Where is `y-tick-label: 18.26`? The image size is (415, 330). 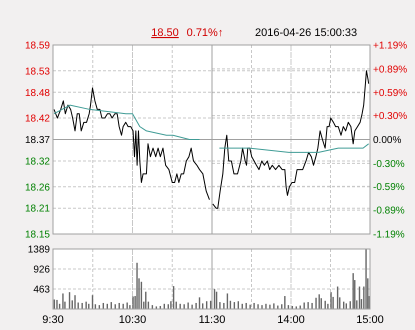 y-tick-label: 18.26 is located at coordinates (37, 188).